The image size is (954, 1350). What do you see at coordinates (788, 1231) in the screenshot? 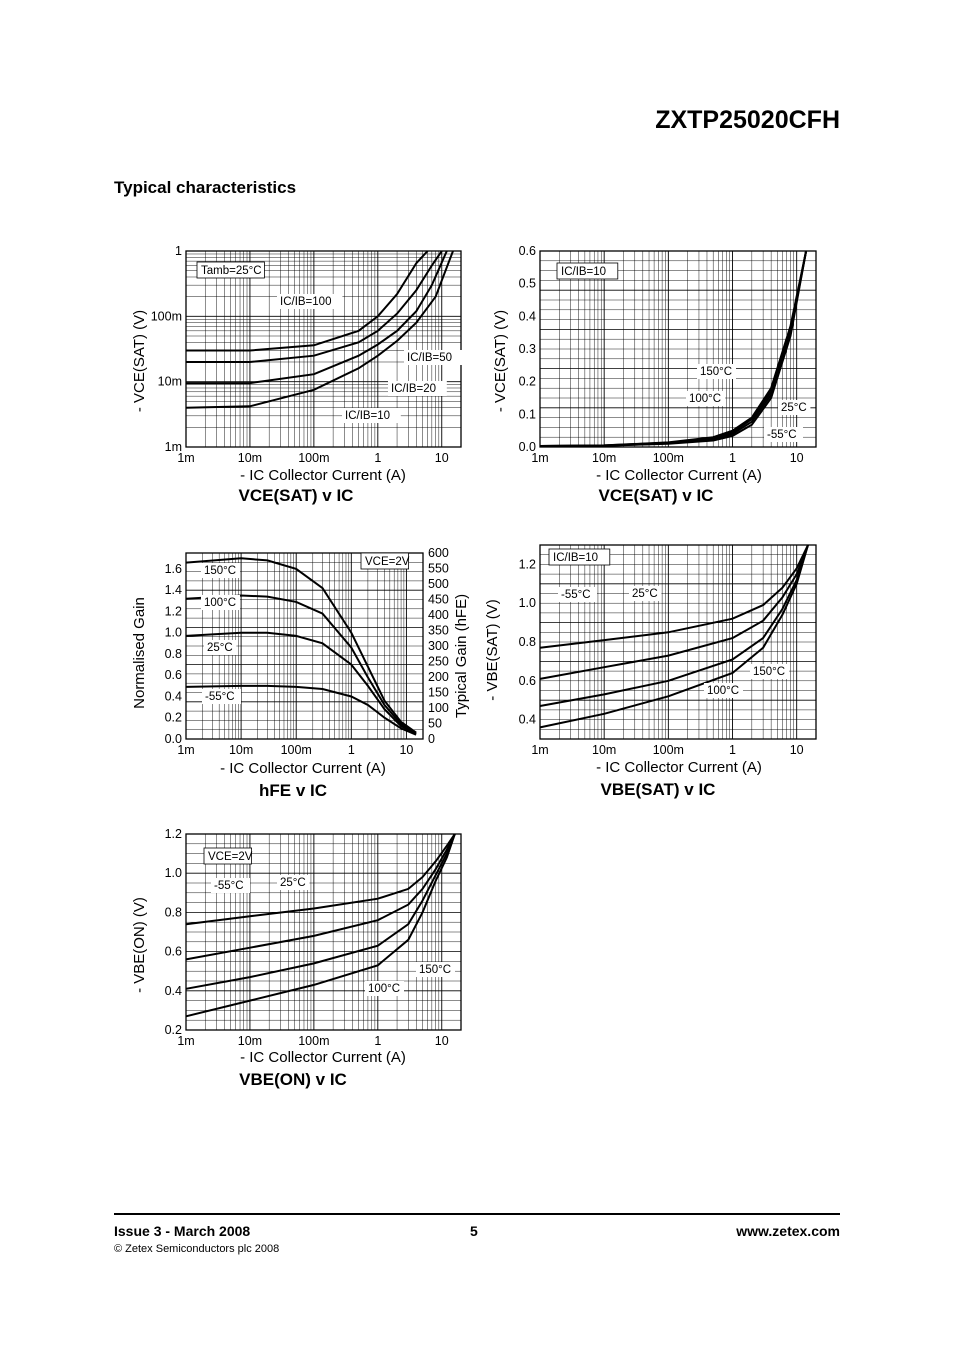
I see `footer-website: www.zetex.com` at bounding box center [788, 1231].